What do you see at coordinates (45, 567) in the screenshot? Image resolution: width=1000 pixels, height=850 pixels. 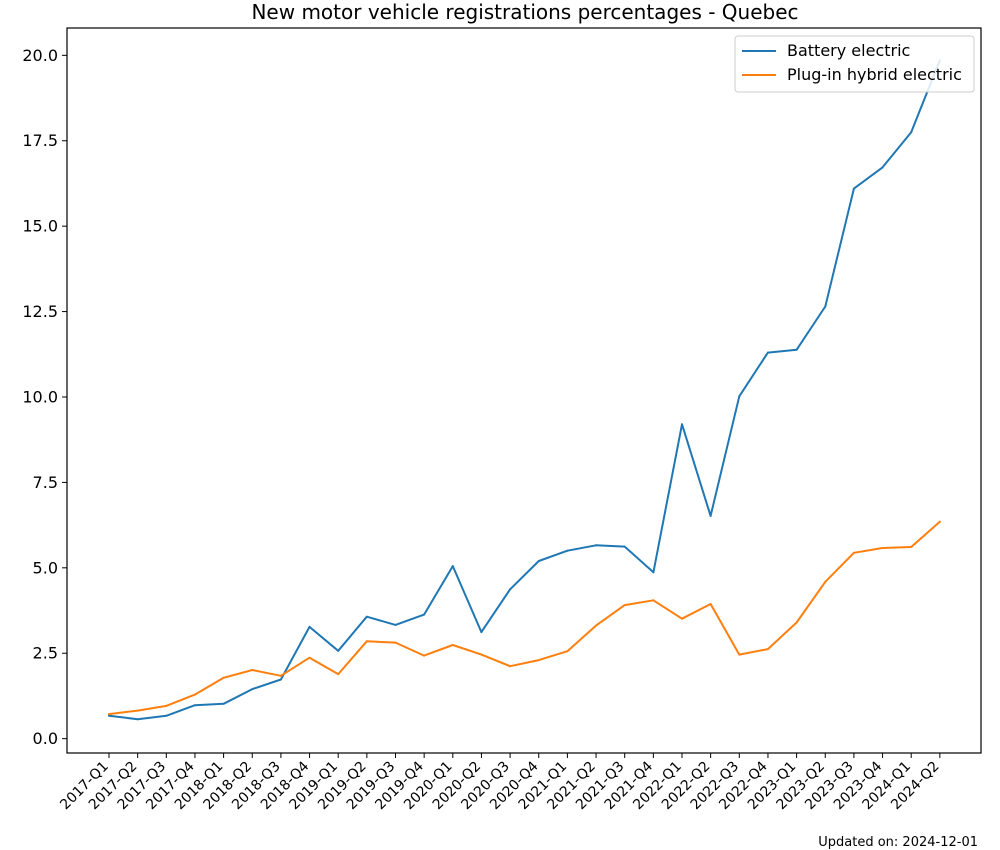 I see `y-tick-label: 5.0` at bounding box center [45, 567].